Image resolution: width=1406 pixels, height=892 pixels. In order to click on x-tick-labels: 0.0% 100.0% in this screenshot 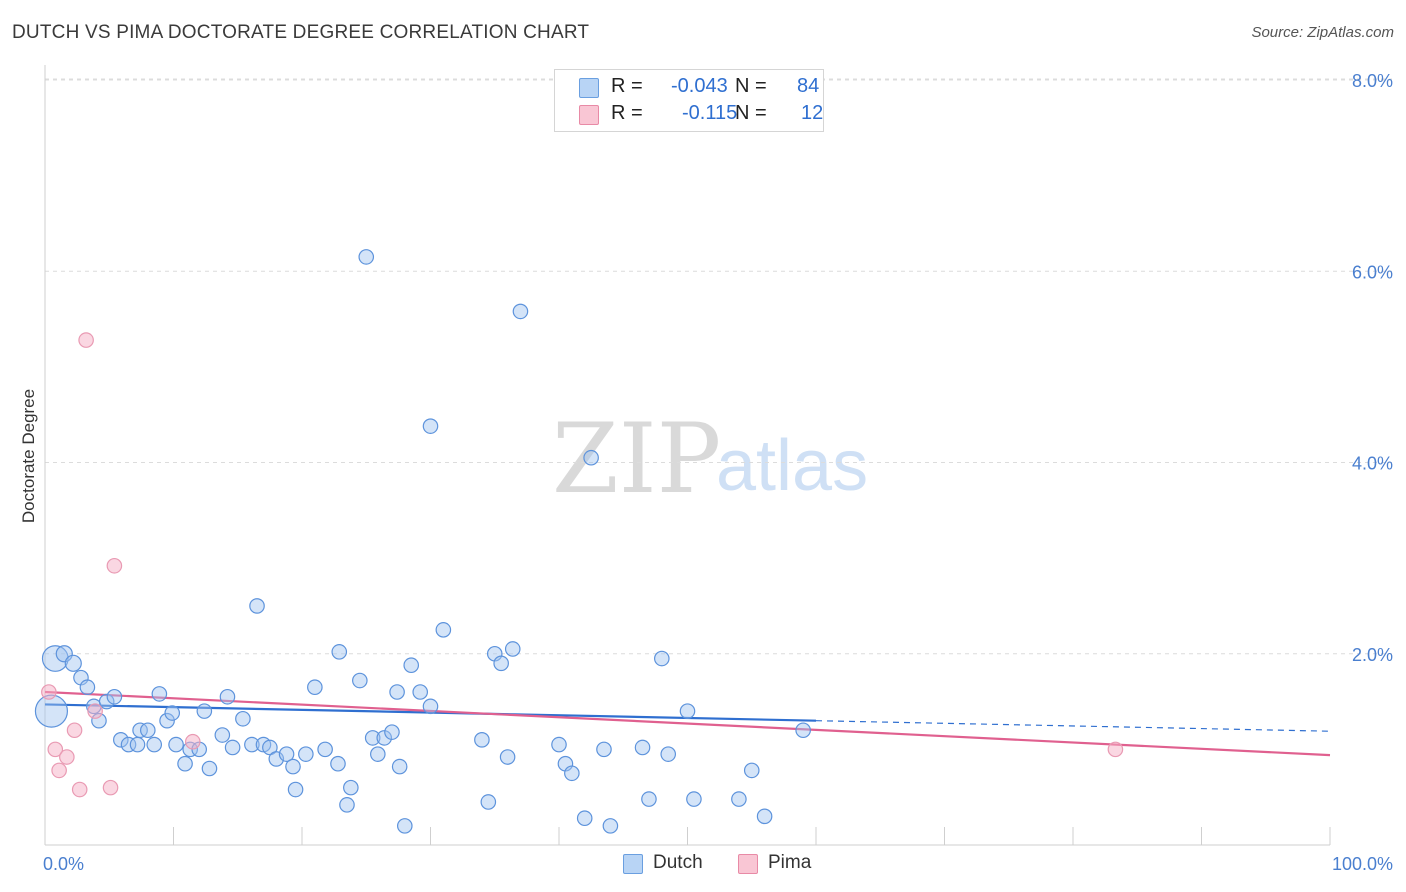, I will do `click(718, 864)`.